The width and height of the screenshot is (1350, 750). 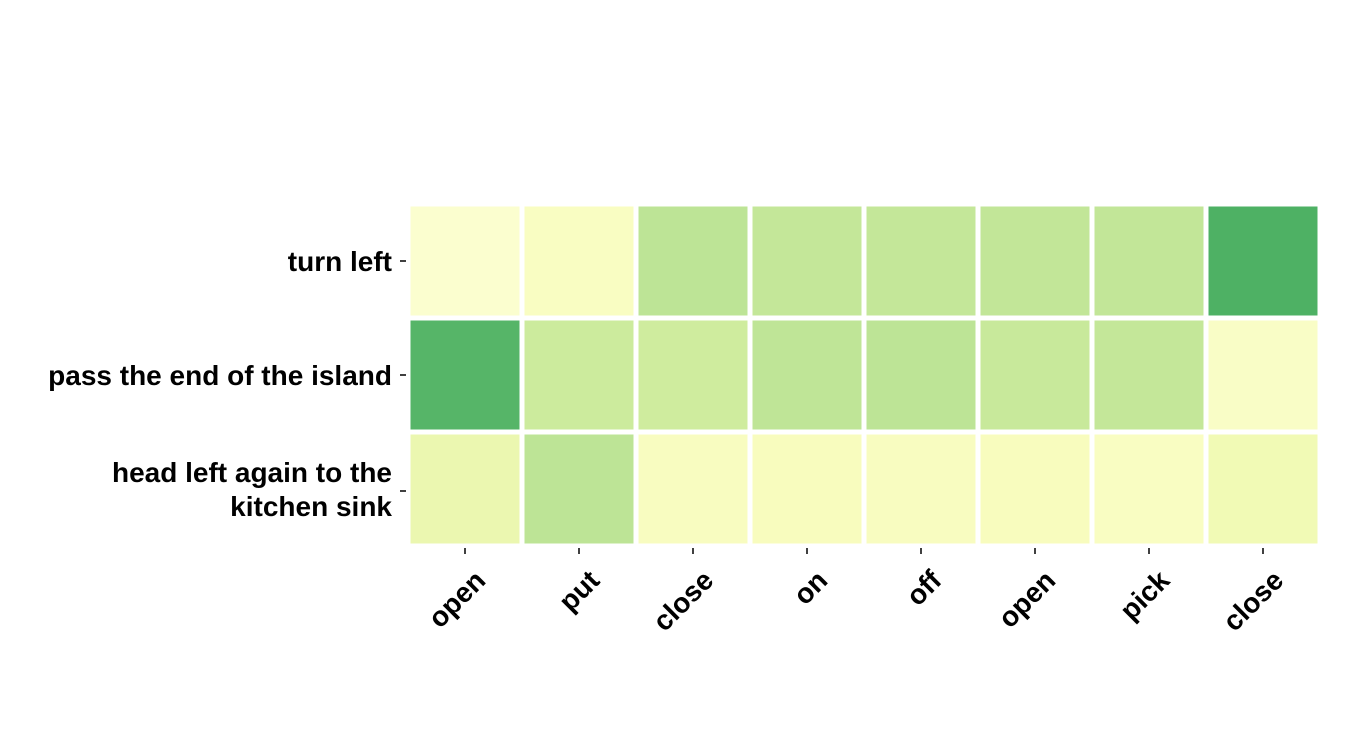 What do you see at coordinates (924, 588) in the screenshot?
I see `x-tick-label: off` at bounding box center [924, 588].